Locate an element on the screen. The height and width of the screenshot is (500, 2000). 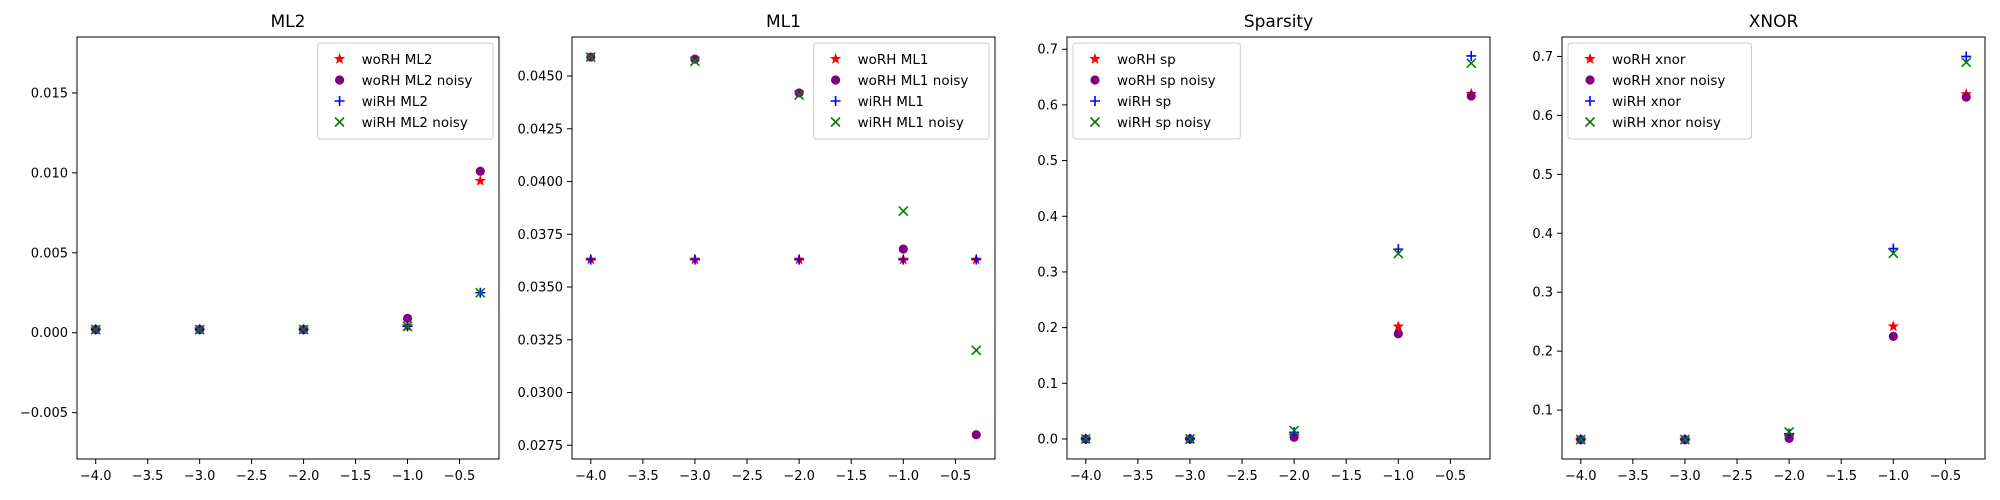
legend-label: woRH ML1 noisy is located at coordinates (913, 81).